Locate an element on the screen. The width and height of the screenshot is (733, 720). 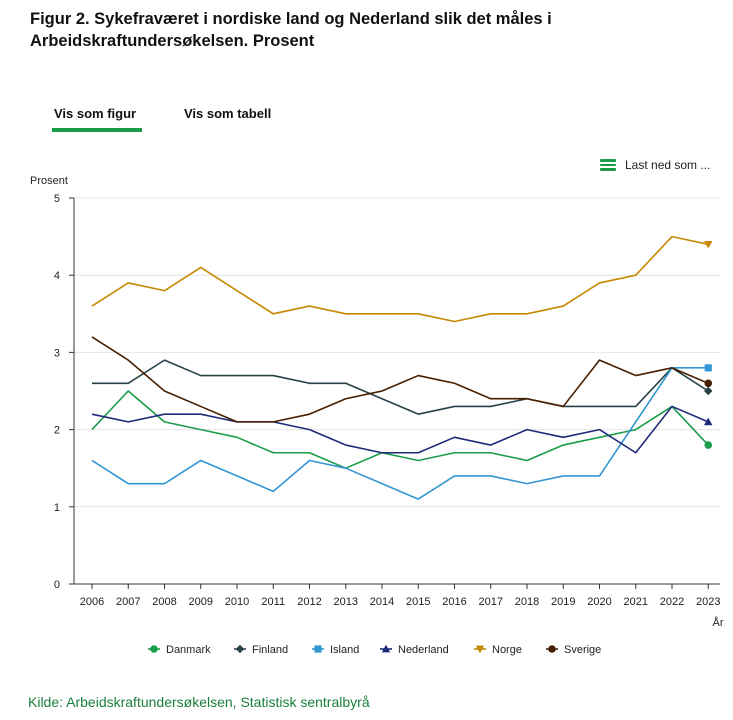
legend-item-sverige: Sverige is located at coordinates (573, 650).